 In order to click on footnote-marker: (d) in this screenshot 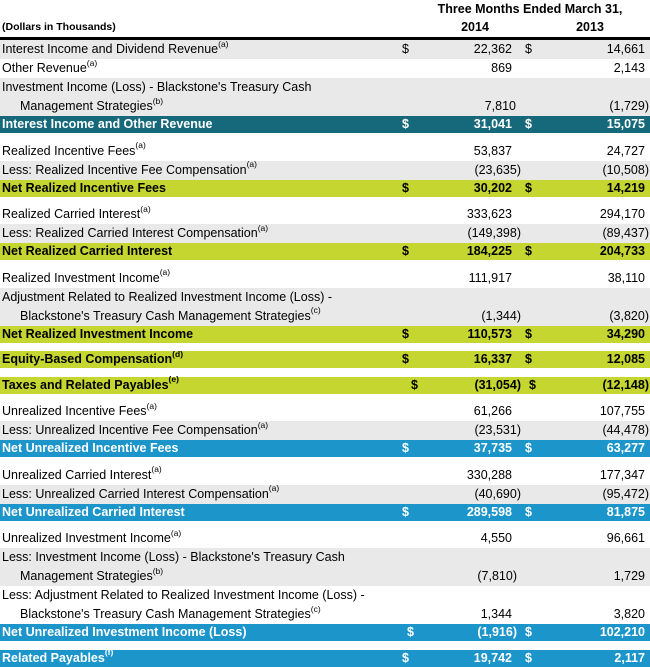, I will do `click(178, 353)`.